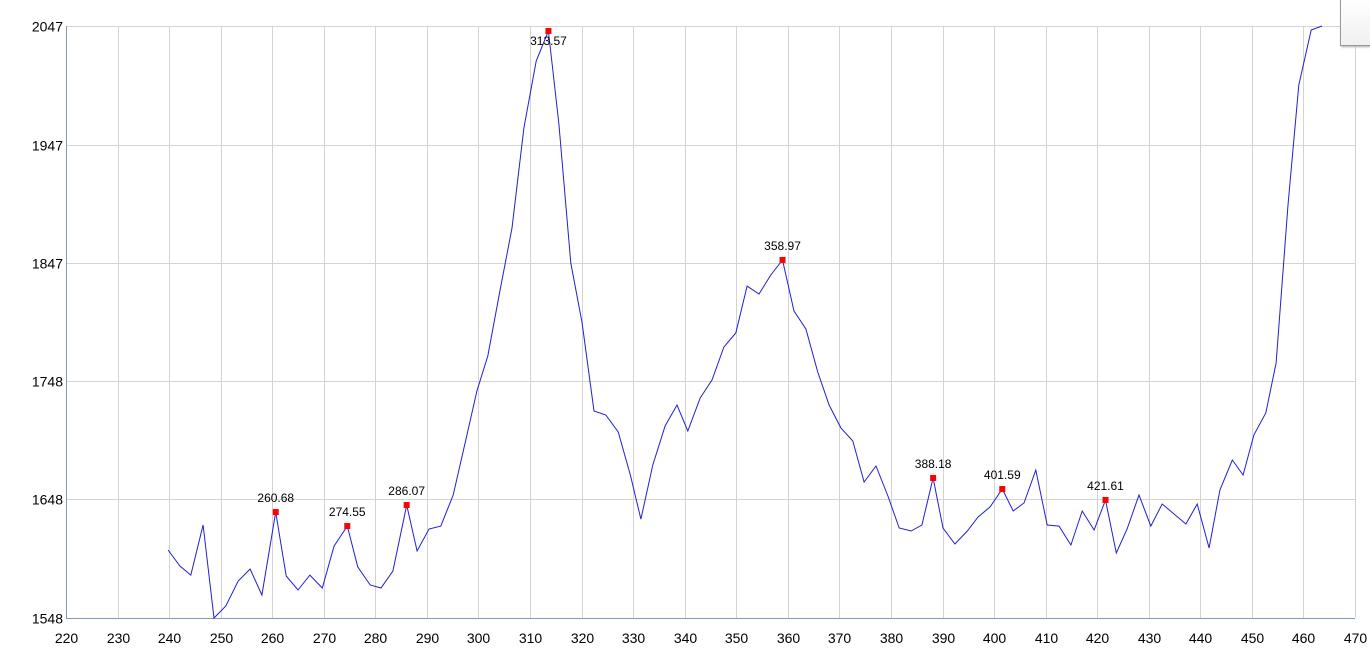  What do you see at coordinates (479, 638) in the screenshot?
I see `x-tick-label: 300` at bounding box center [479, 638].